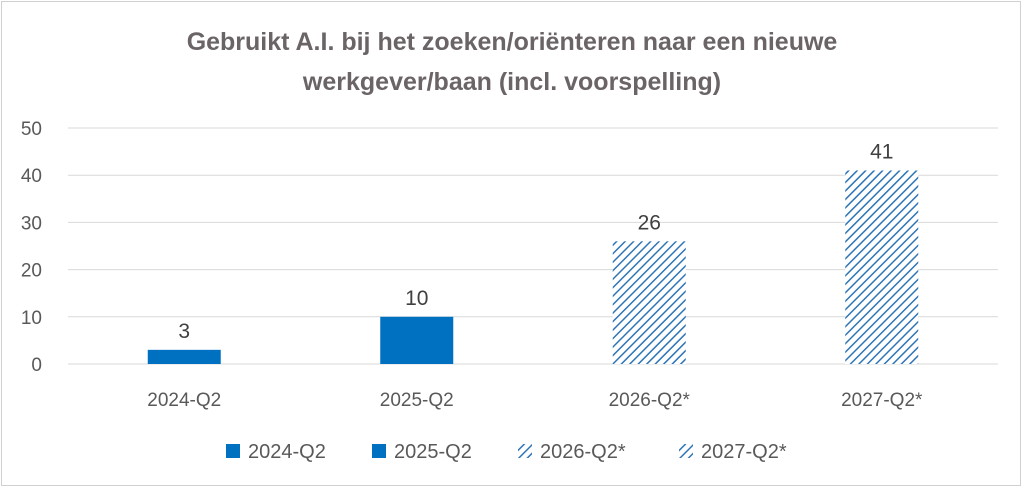 This screenshot has width=1024, height=489. I want to click on legend-label: 2024-Q2, so click(287, 452).